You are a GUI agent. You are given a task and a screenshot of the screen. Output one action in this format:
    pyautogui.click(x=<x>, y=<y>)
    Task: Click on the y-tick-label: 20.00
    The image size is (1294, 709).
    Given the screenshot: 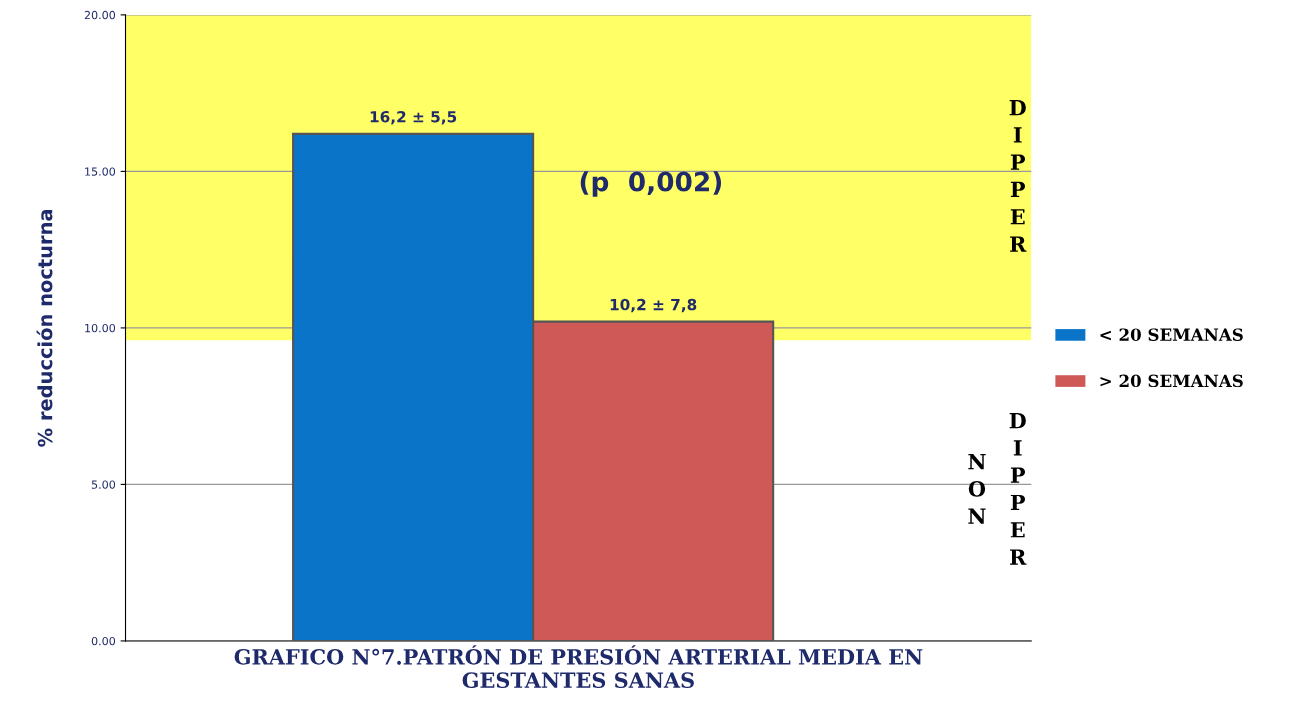 What is the action you would take?
    pyautogui.click(x=100, y=15)
    